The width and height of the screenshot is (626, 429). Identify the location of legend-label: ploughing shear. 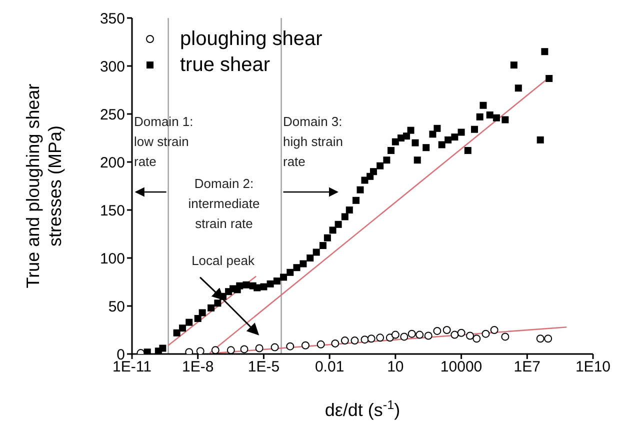
(251, 39).